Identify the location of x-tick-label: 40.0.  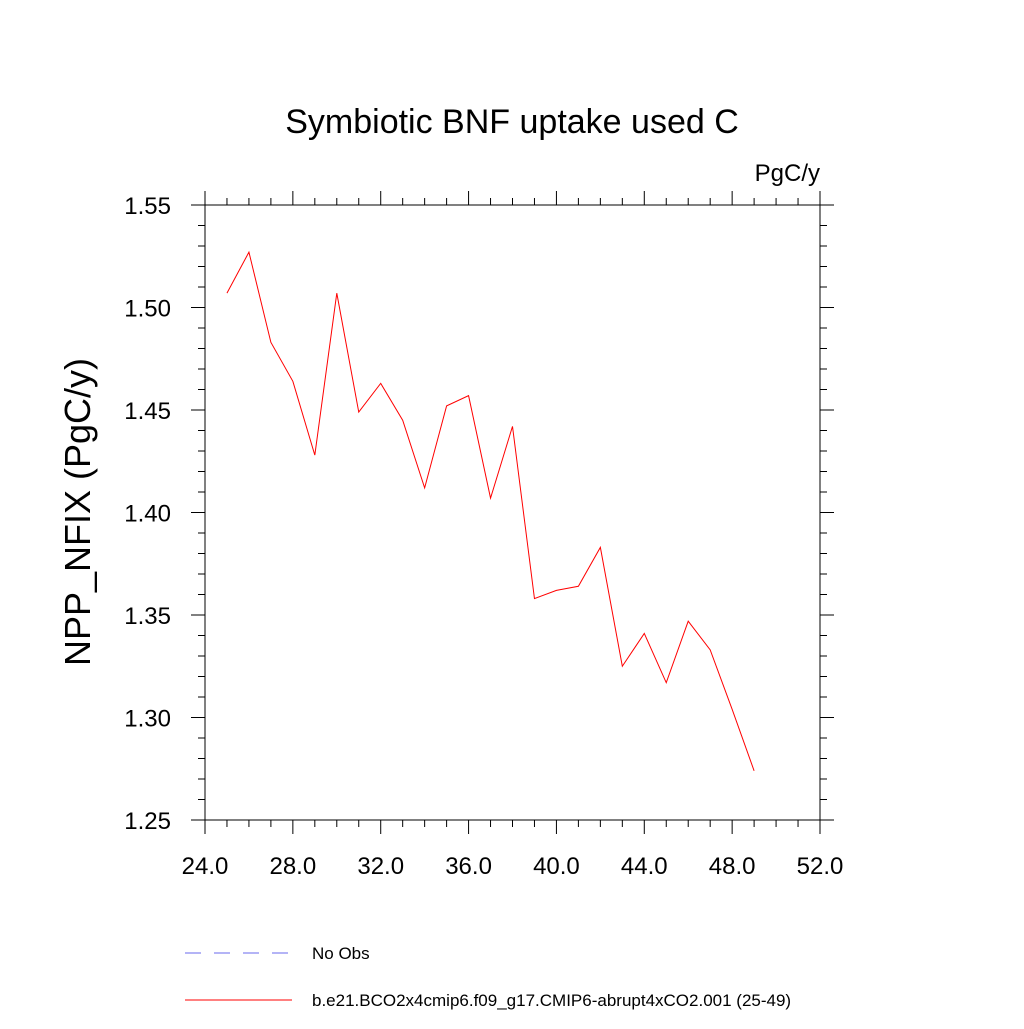
(556, 866).